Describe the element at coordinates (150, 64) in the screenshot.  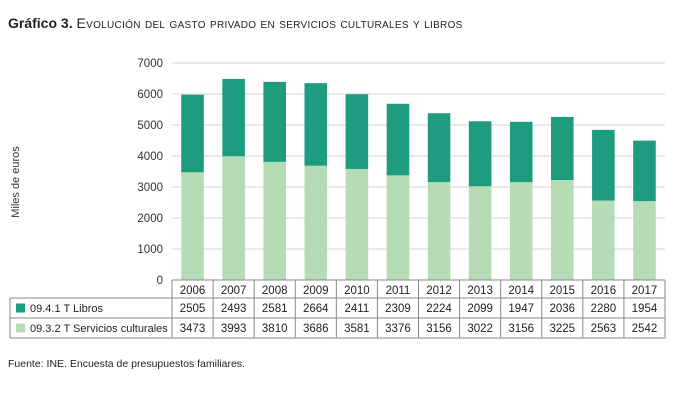
I see `y-tick-label: 7000` at that location.